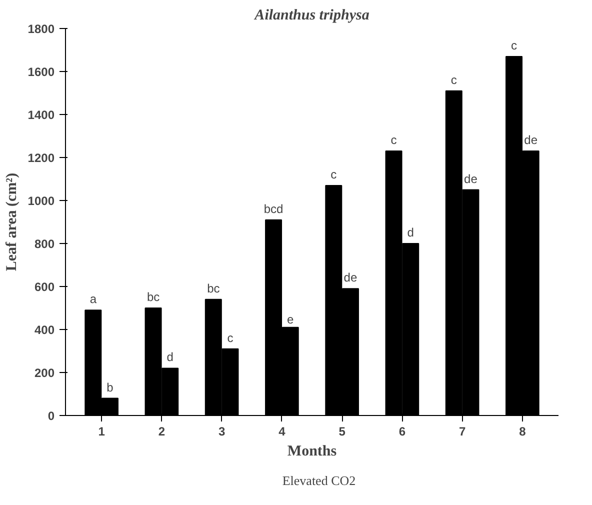 This screenshot has height=505, width=592. Describe the element at coordinates (44, 330) in the screenshot. I see `y-tick-label: 400` at that location.